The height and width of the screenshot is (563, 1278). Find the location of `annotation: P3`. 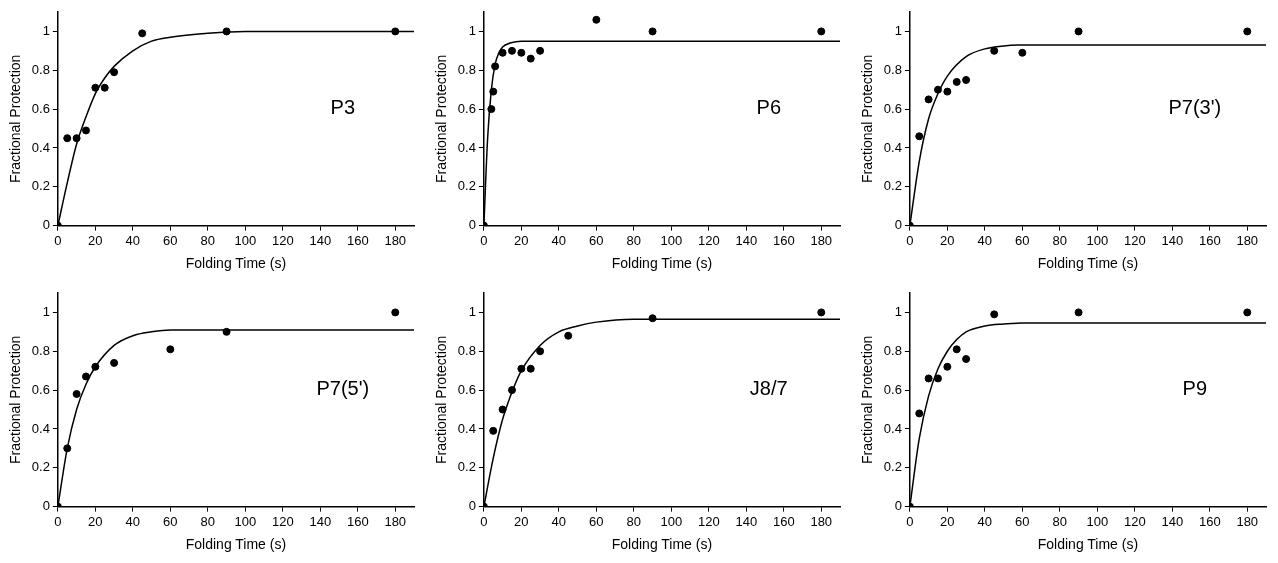

annotation: P3 is located at coordinates (343, 106).